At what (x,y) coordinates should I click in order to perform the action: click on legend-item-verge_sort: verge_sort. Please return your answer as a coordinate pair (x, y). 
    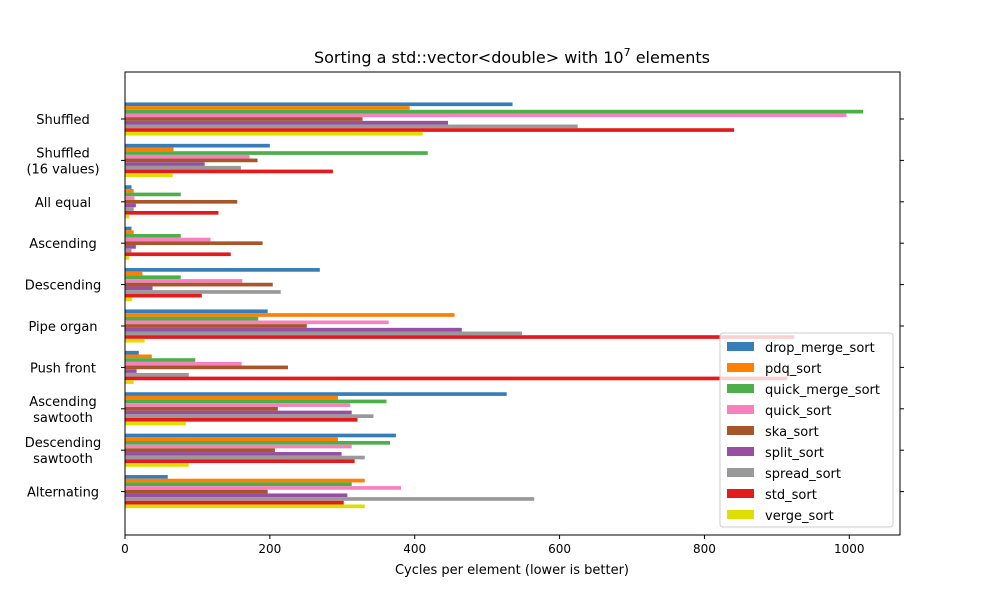
    Looking at the image, I should click on (780, 516).